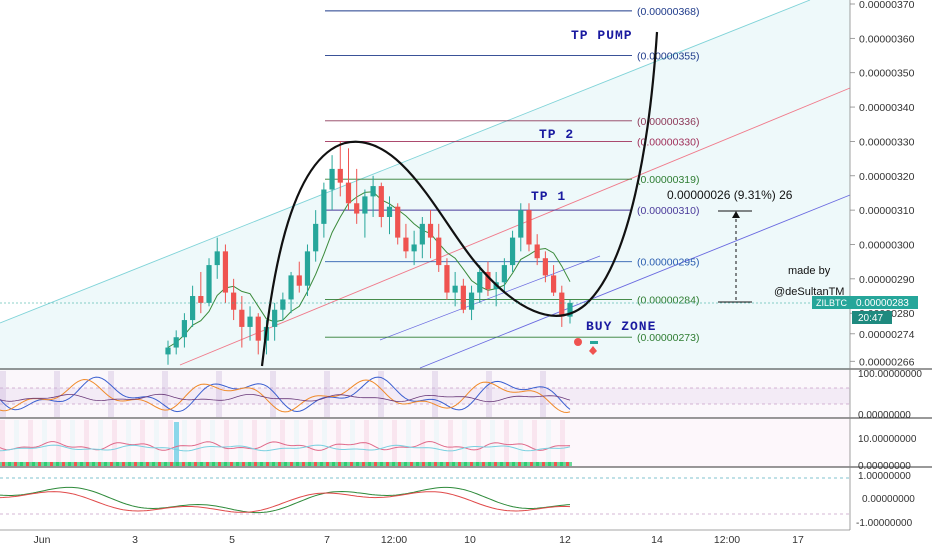 The height and width of the screenshot is (550, 932). What do you see at coordinates (887, 177) in the screenshot?
I see `price-tick-label: 0.00000320` at bounding box center [887, 177].